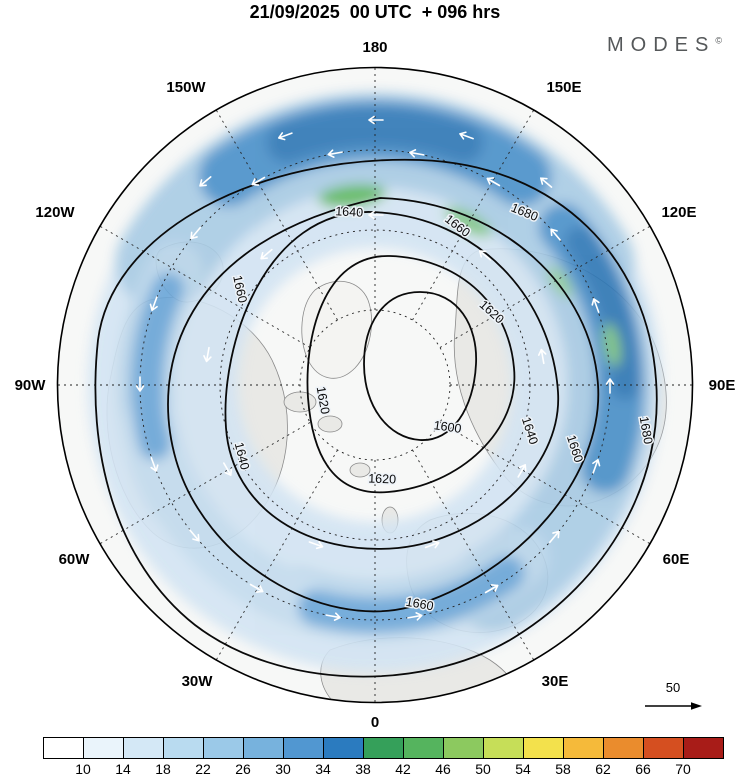  I want to click on wind-reference-arrowhead, so click(696, 706).